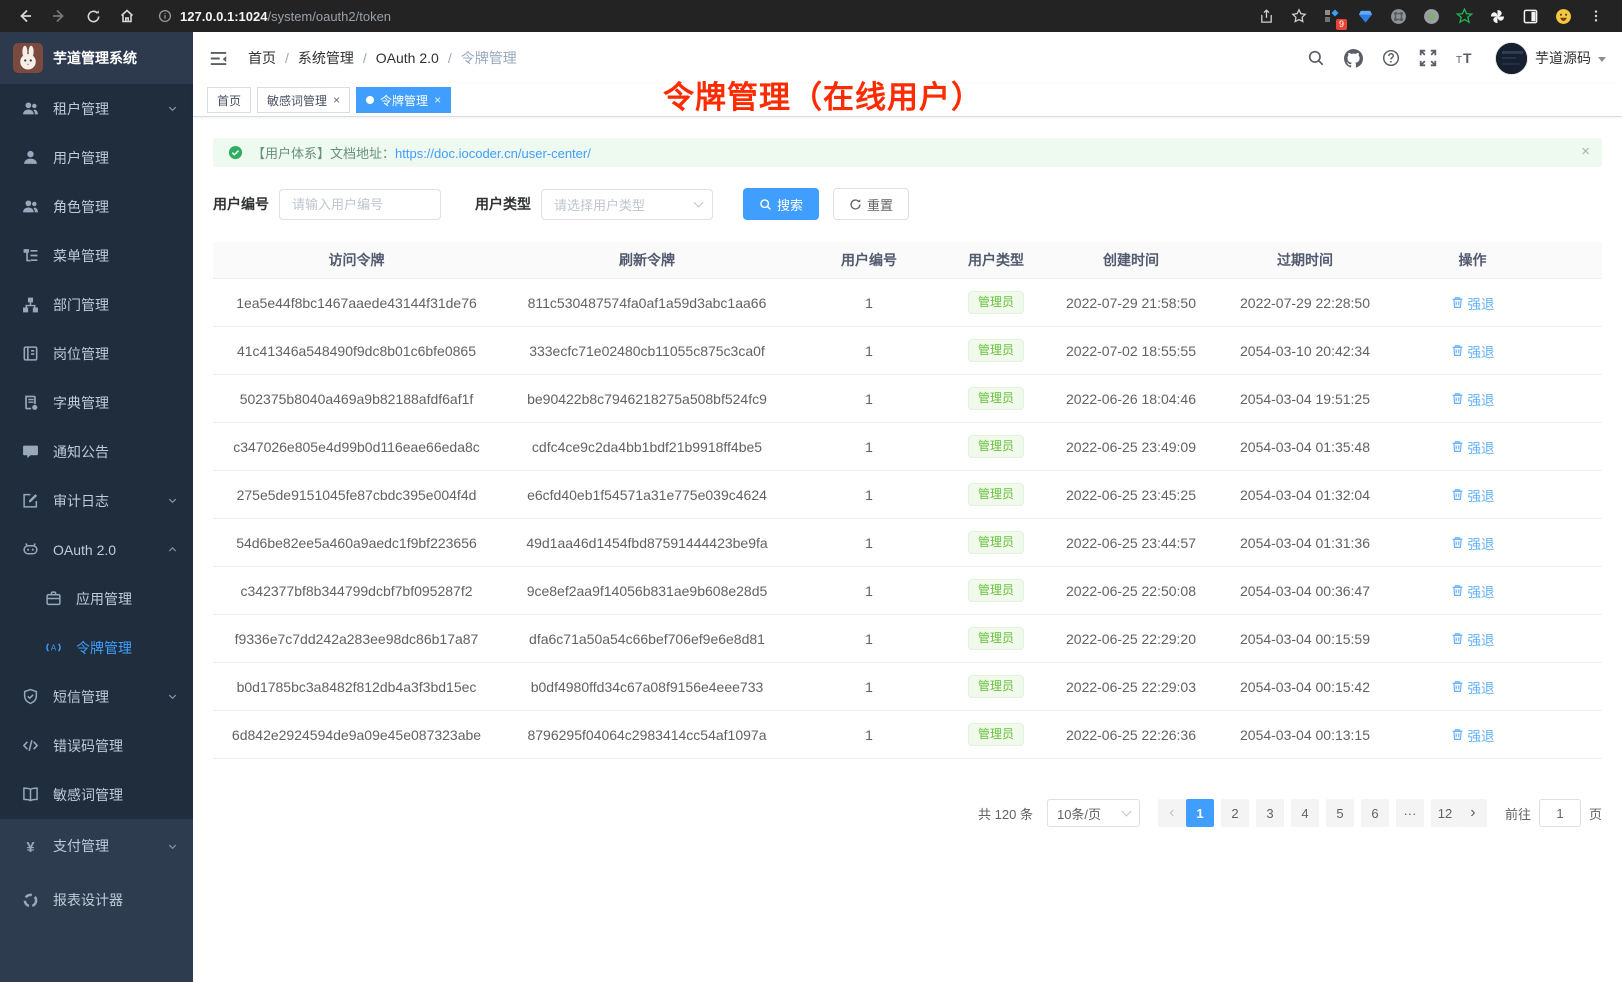 This screenshot has height=982, width=1622. Describe the element at coordinates (165, 16) in the screenshot. I see `info-icon` at that location.